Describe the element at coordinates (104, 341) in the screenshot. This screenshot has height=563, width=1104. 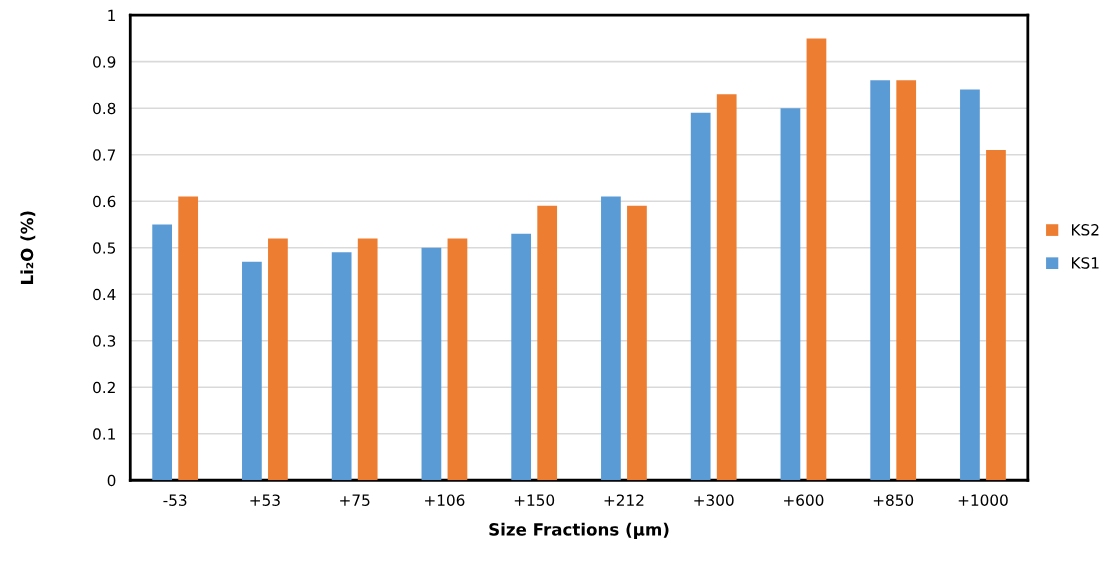
I see `y-tick-label: 0.3` at that location.